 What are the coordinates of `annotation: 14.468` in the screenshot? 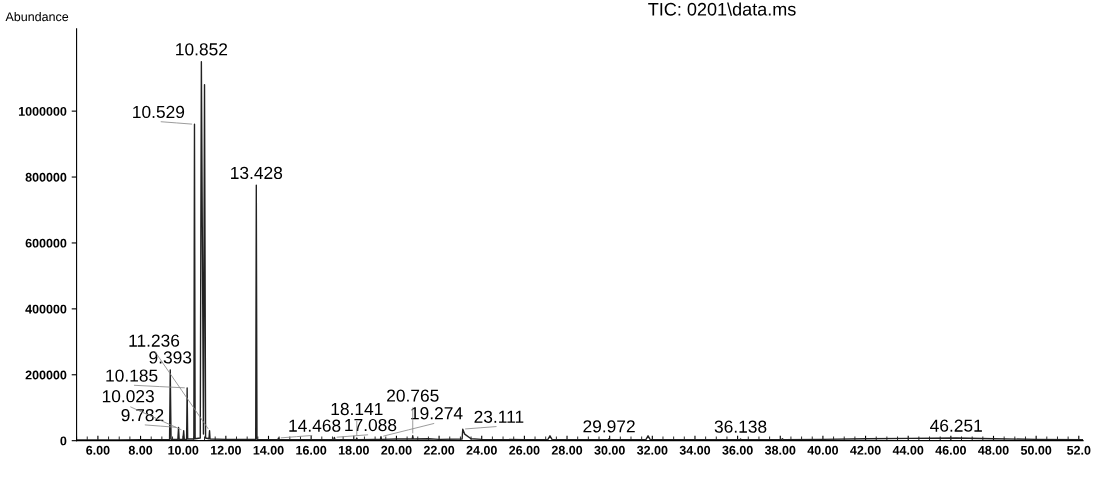 It's located at (315, 425).